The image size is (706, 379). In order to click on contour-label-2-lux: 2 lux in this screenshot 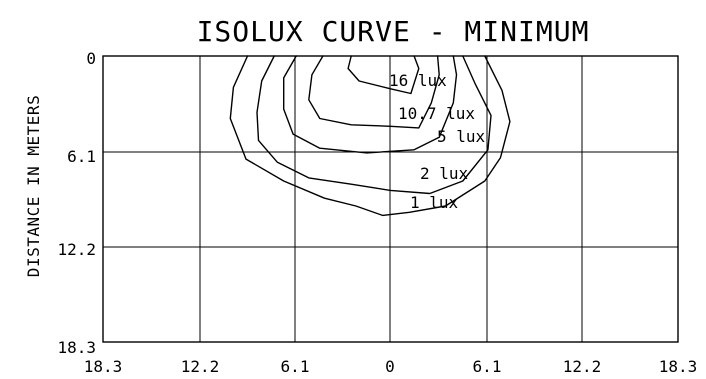, I will do `click(444, 173)`.